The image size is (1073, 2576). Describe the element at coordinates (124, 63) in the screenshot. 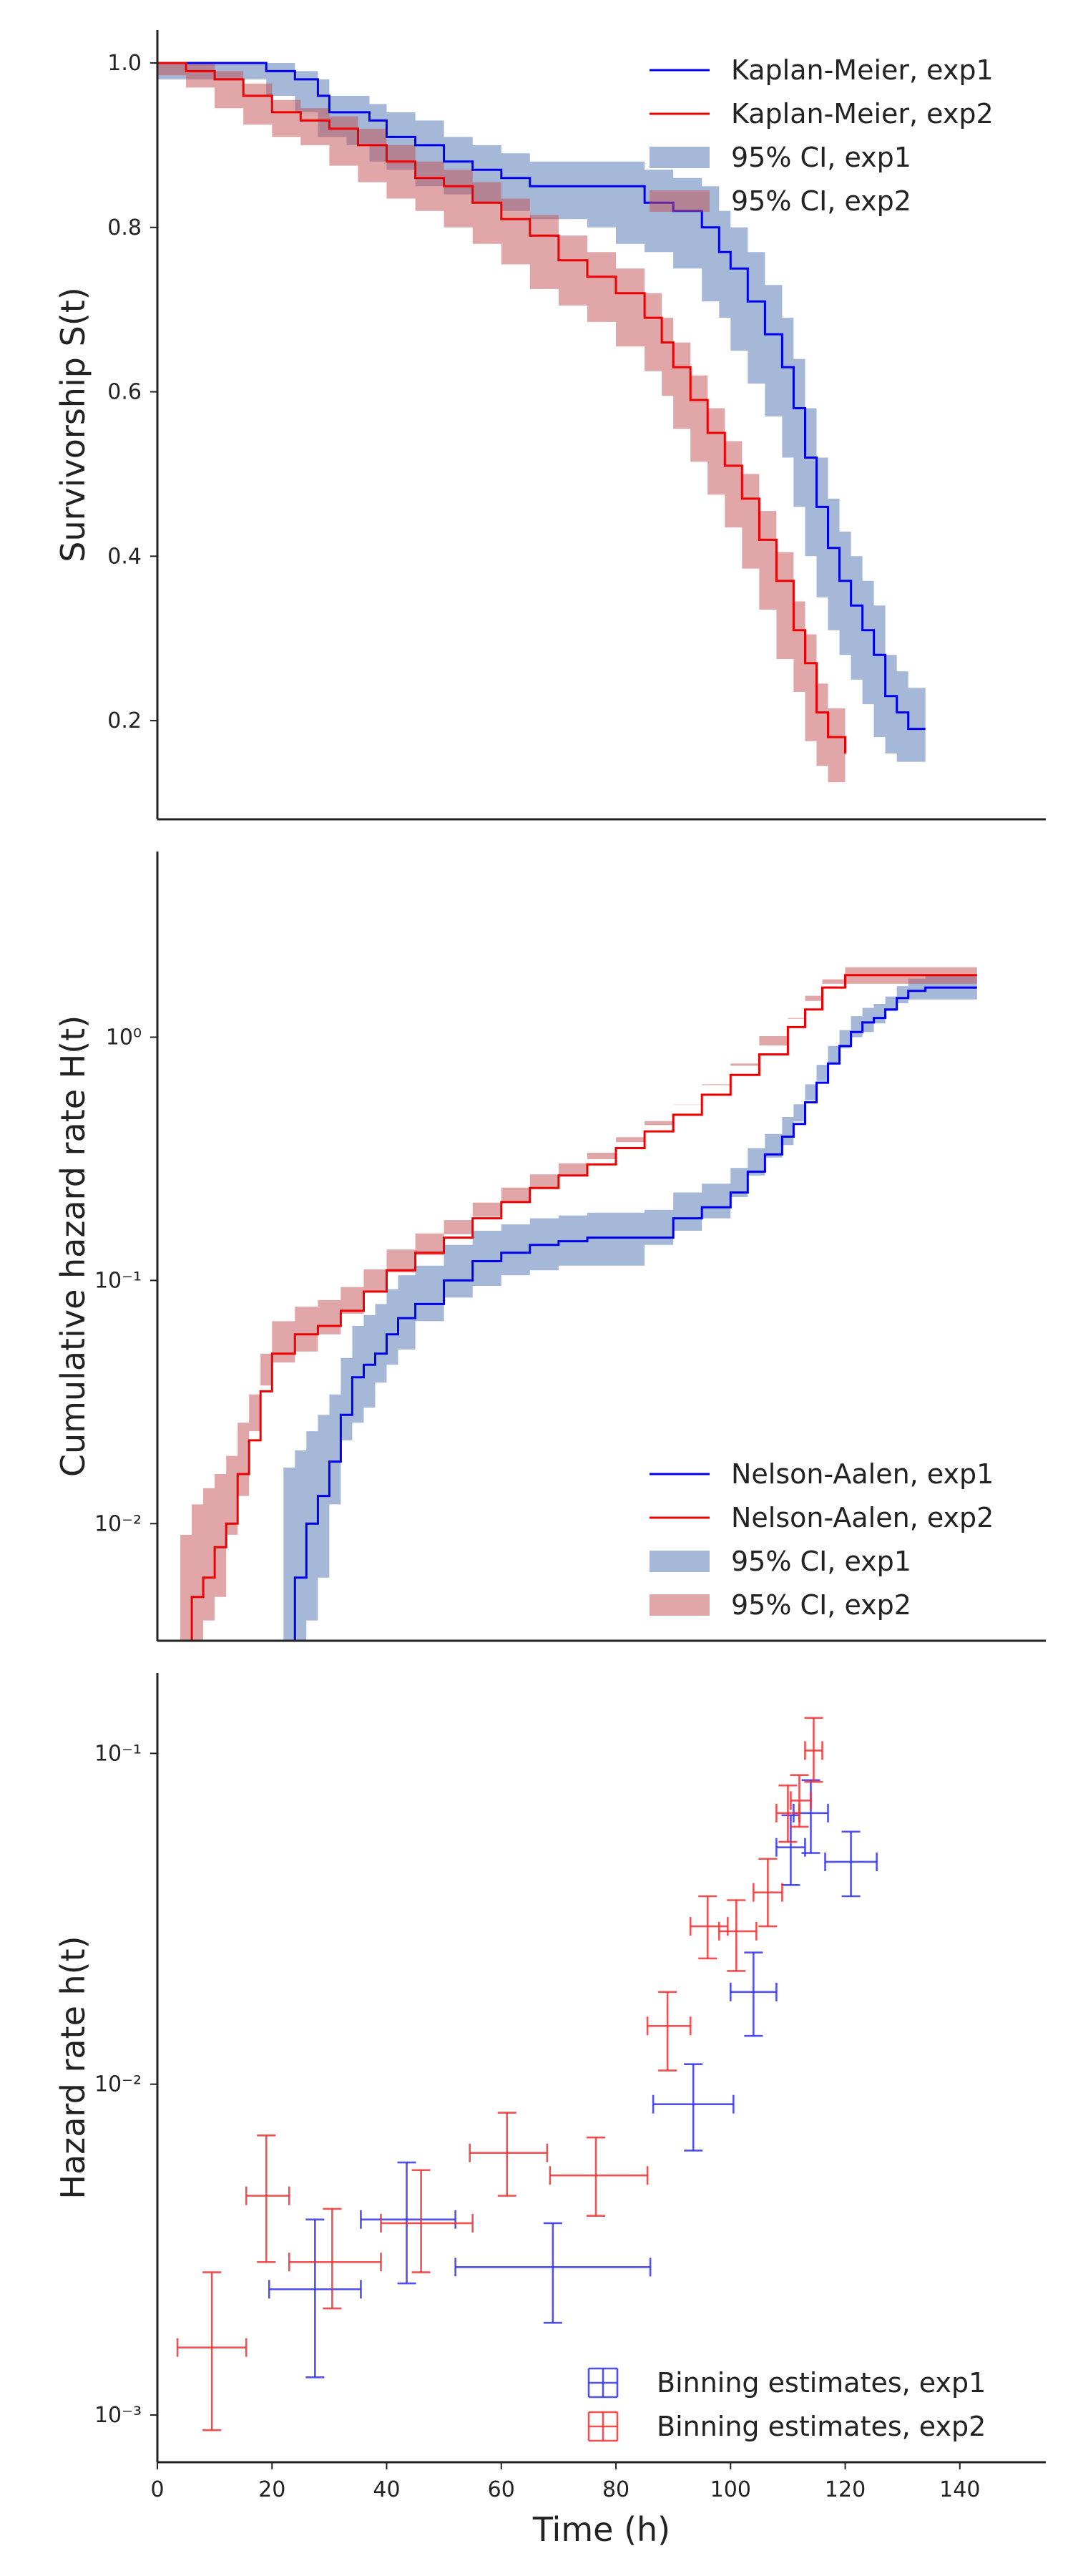

I see `survivorship-y-tick-label: 1.0` at that location.